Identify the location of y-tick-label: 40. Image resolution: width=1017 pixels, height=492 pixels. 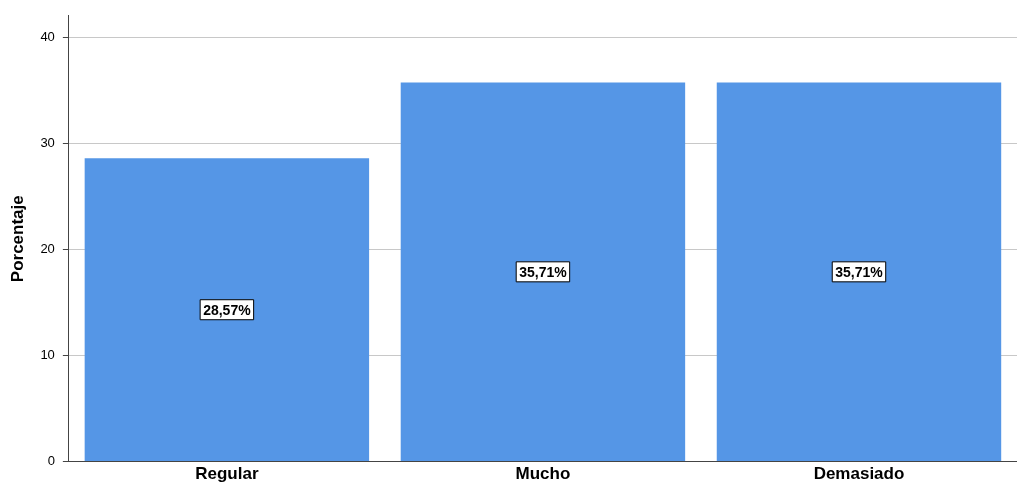
(47, 36).